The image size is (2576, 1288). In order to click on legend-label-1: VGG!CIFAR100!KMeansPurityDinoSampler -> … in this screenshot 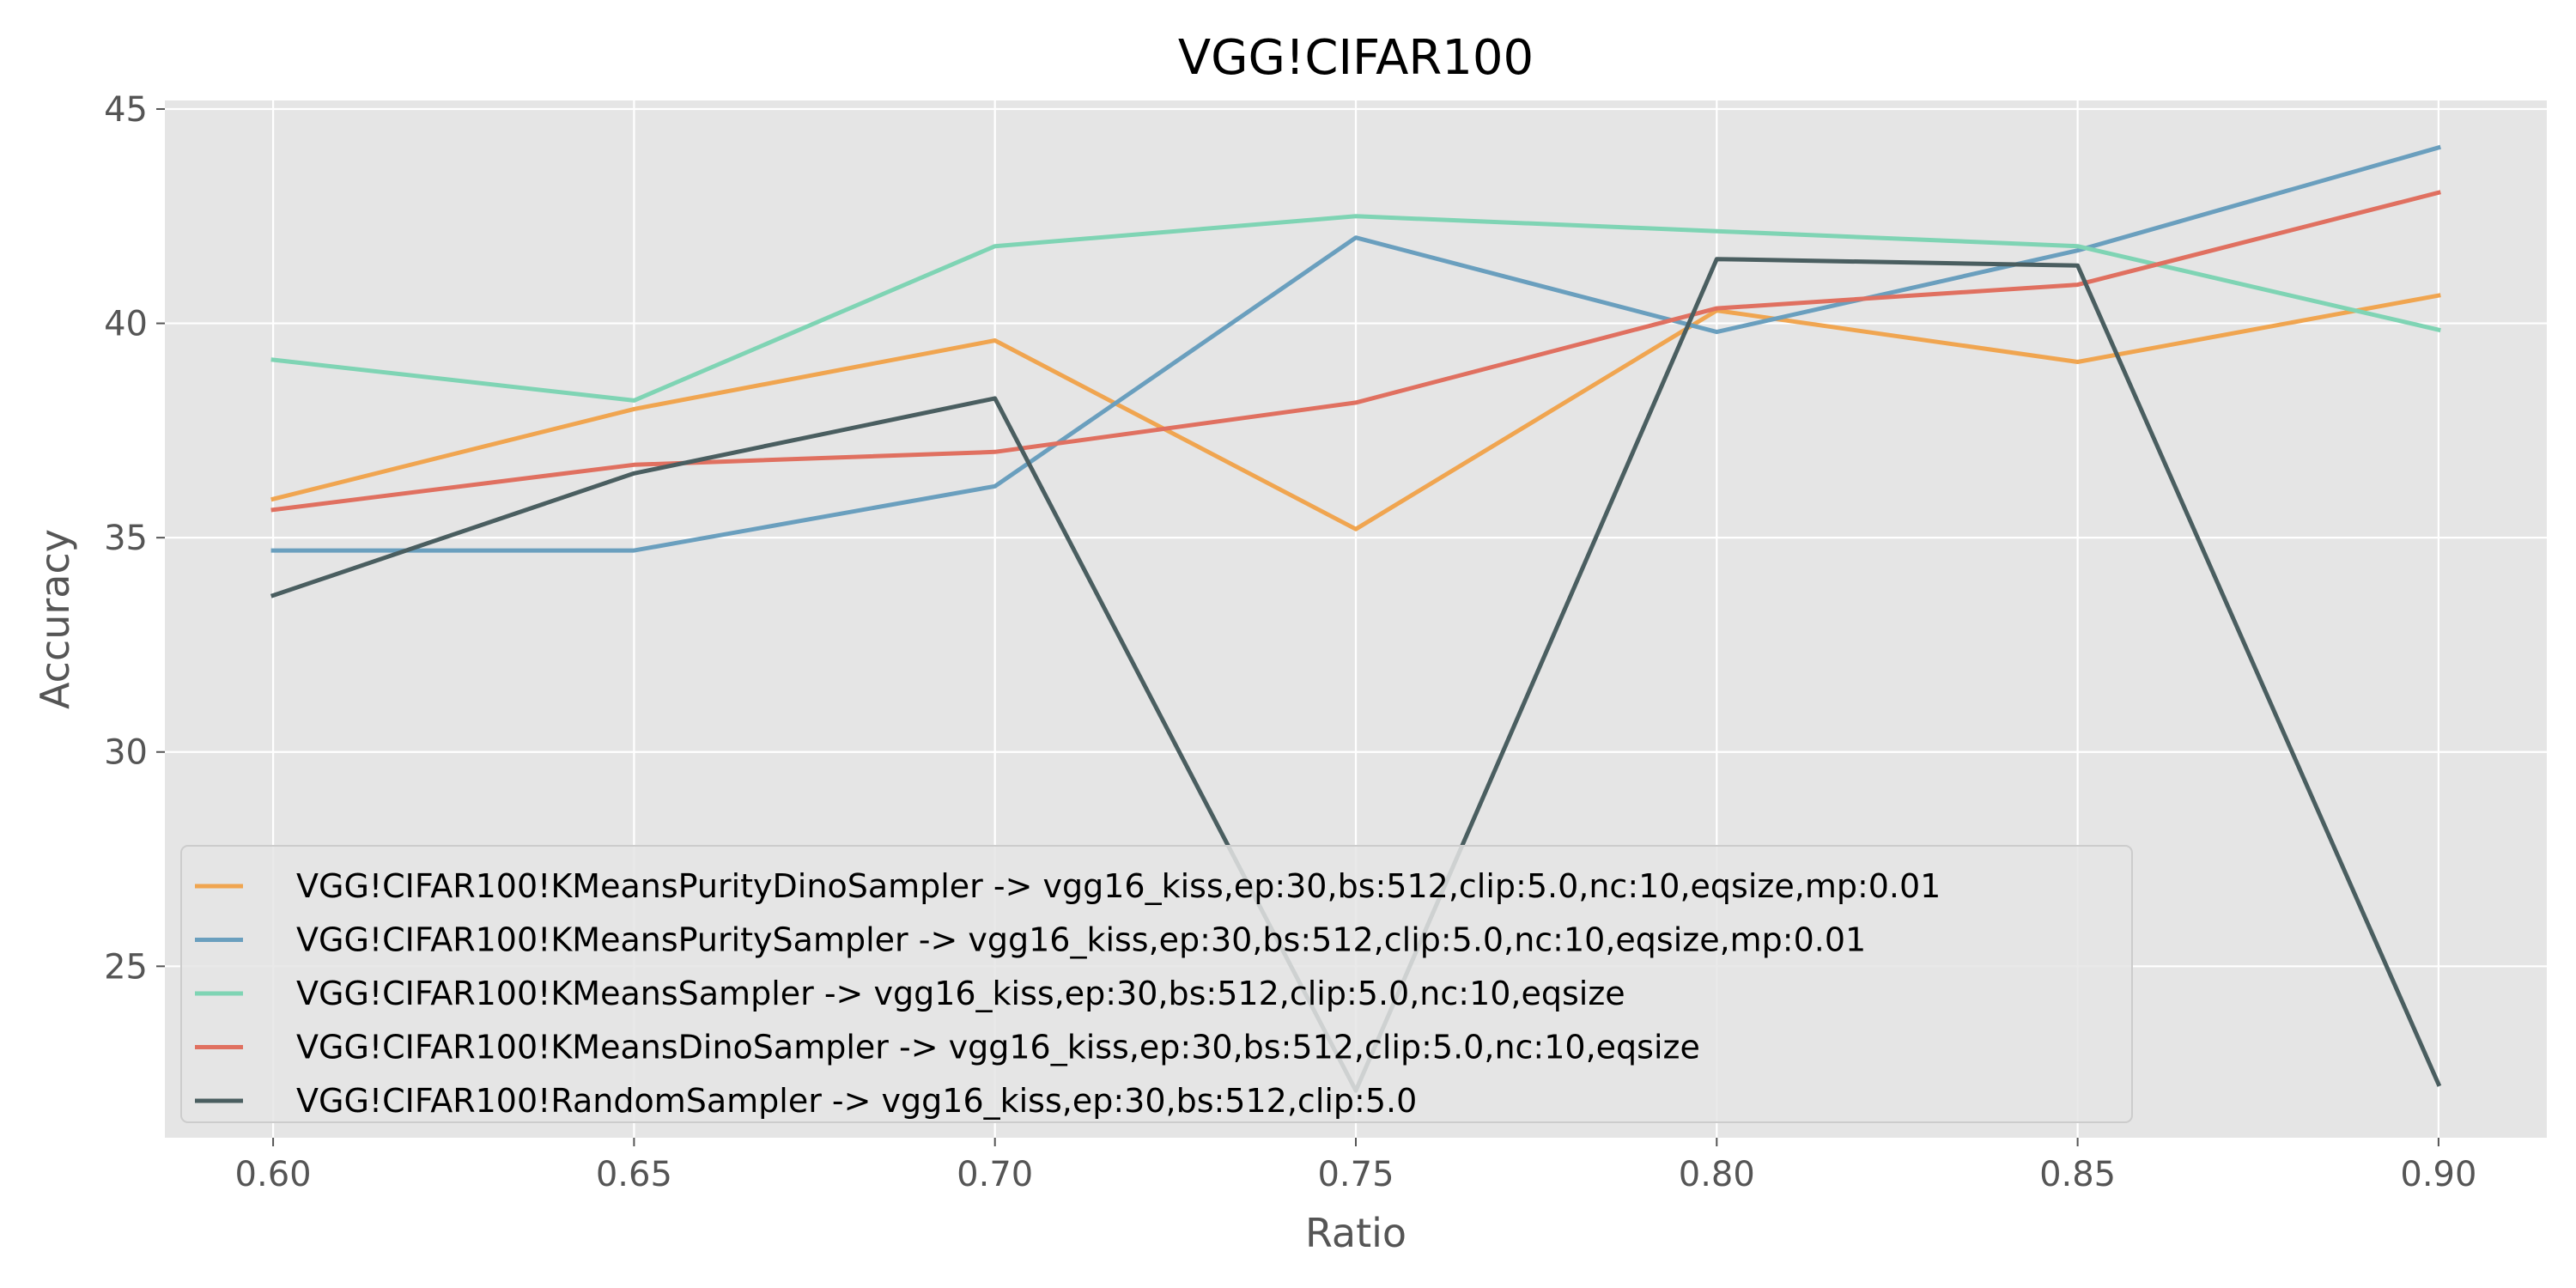, I will do `click(1118, 886)`.